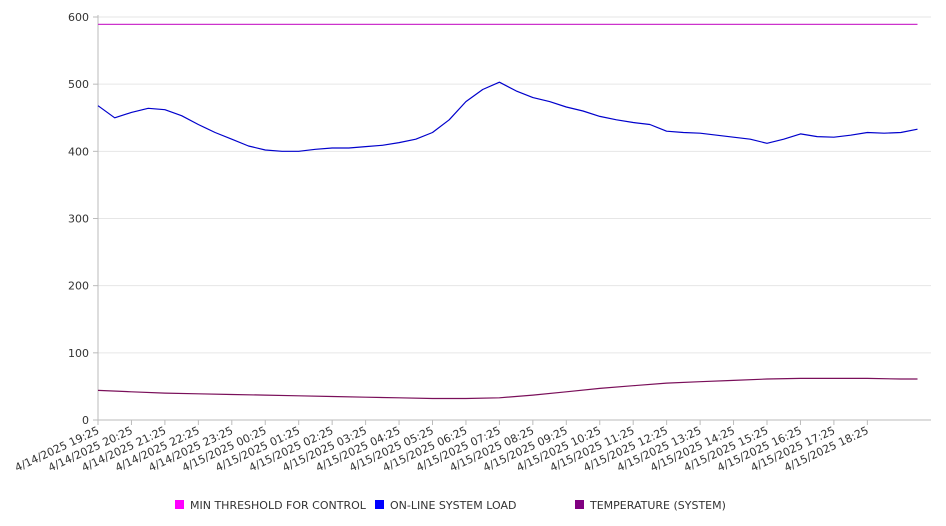 The image size is (946, 526). Describe the element at coordinates (78, 151) in the screenshot. I see `y-tick-label: 400` at that location.